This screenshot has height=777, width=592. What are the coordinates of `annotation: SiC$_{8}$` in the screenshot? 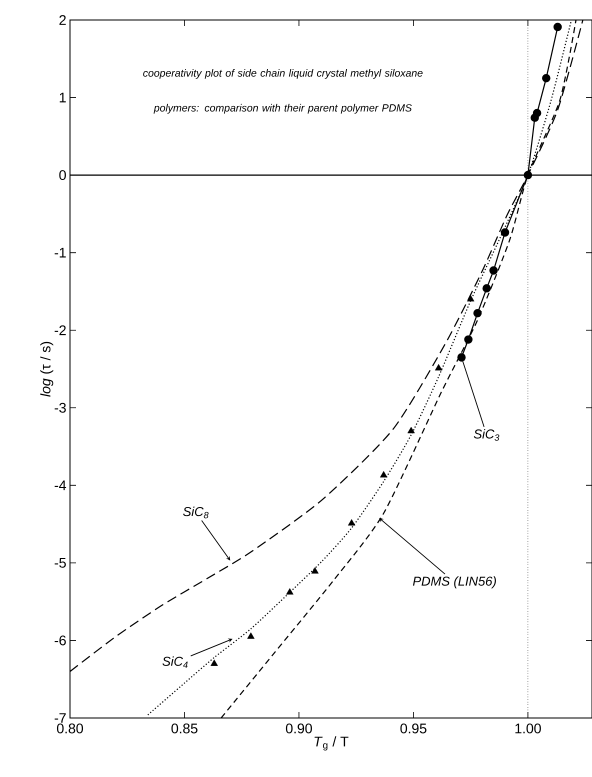 It's located at (196, 512).